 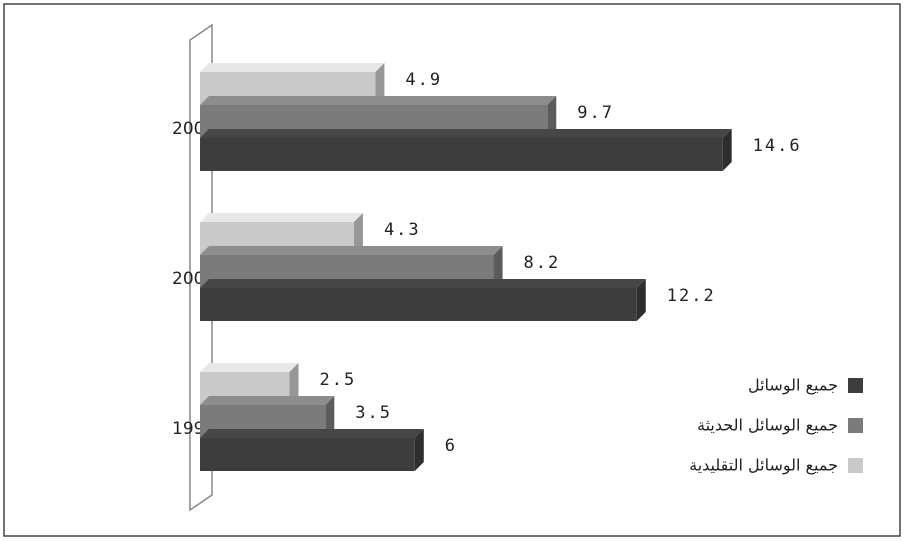 What do you see at coordinates (595, 113) in the screenshot?
I see `value-label: 9.7` at bounding box center [595, 113].